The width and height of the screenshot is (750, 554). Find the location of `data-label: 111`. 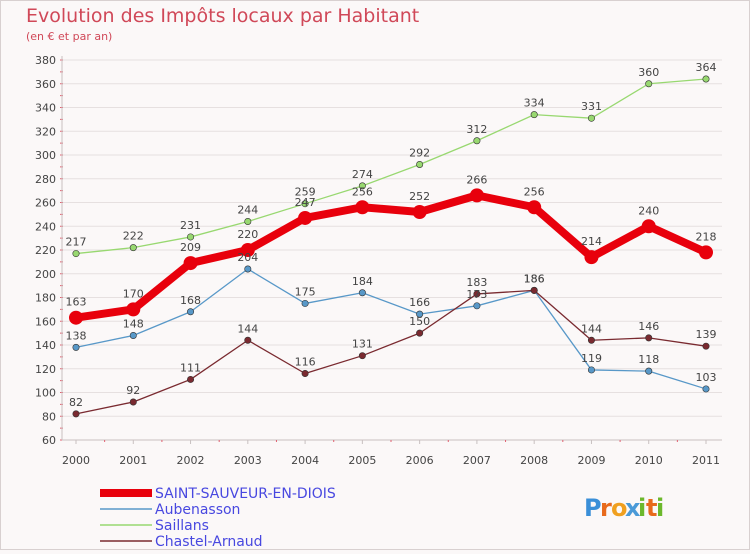

data-label: 111 is located at coordinates (190, 367).